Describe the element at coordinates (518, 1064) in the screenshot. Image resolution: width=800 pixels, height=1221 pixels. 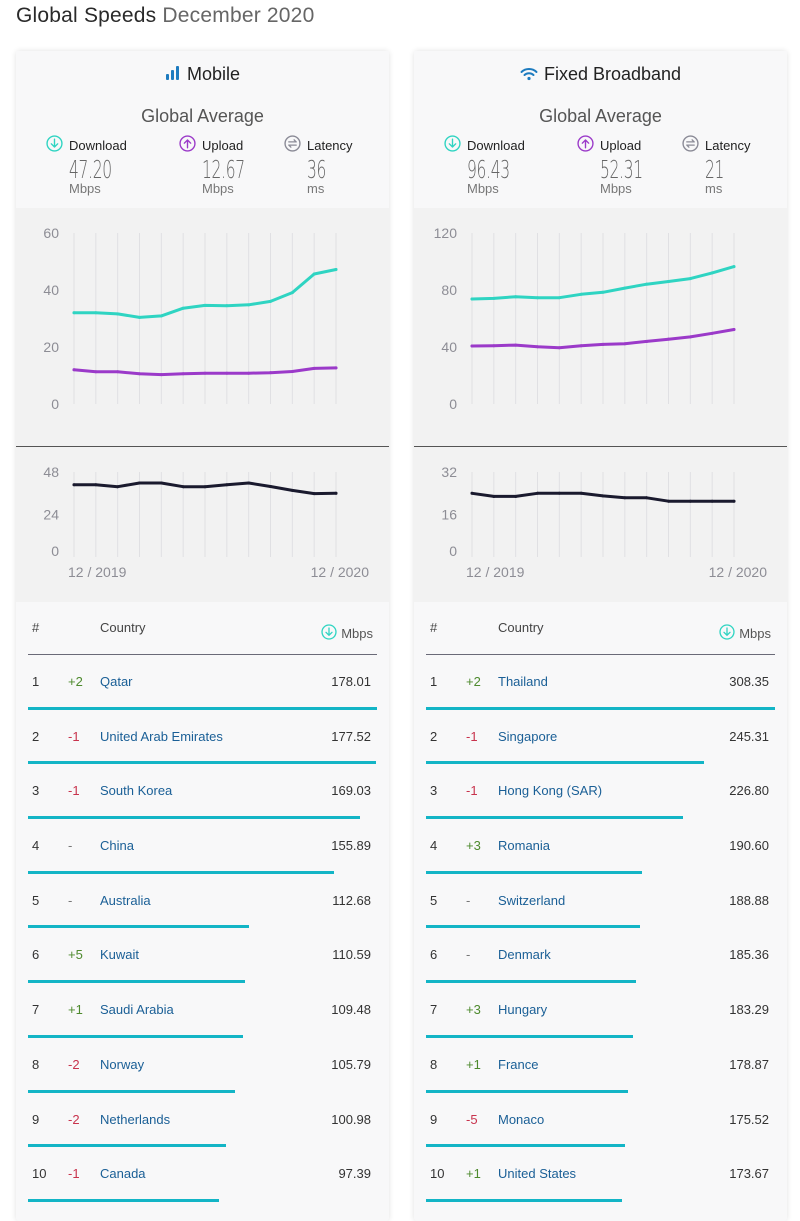
I see `row-country-link: France` at that location.